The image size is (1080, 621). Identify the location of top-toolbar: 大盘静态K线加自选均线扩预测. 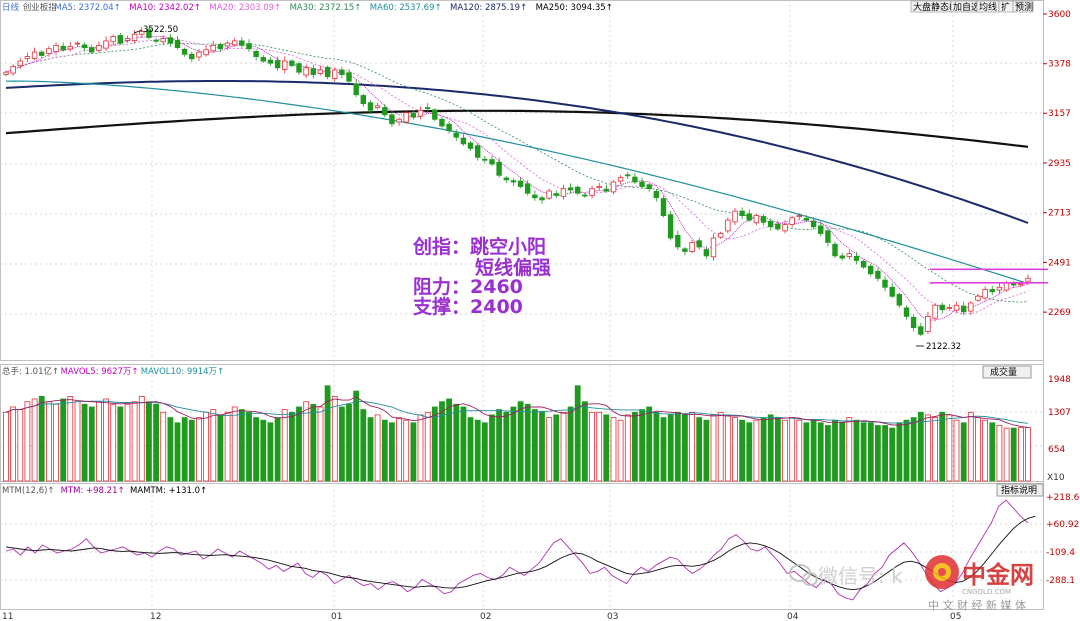
(972, 6).